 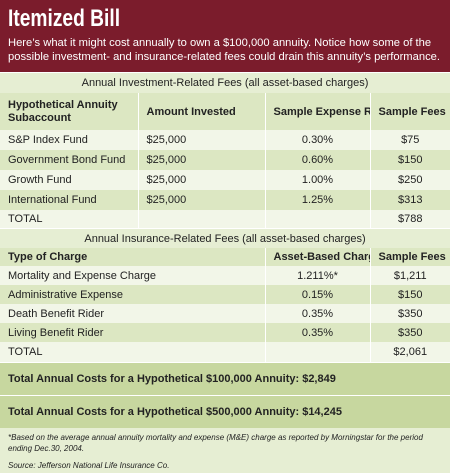 What do you see at coordinates (318, 140) in the screenshot?
I see `table-cell: 0.30%` at bounding box center [318, 140].